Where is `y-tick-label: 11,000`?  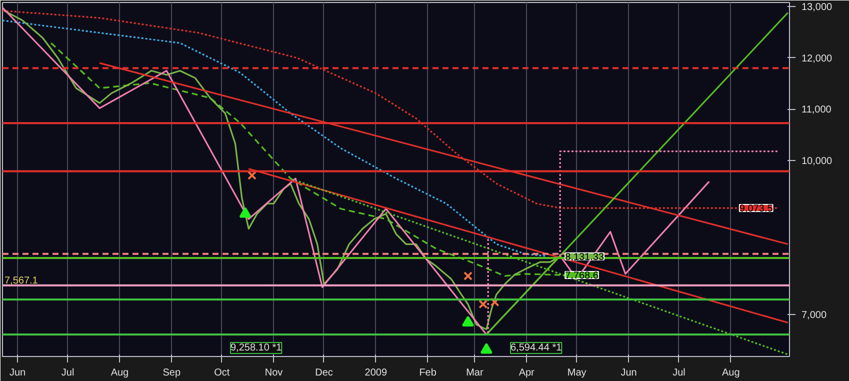 y-tick-label: 11,000 is located at coordinates (817, 110).